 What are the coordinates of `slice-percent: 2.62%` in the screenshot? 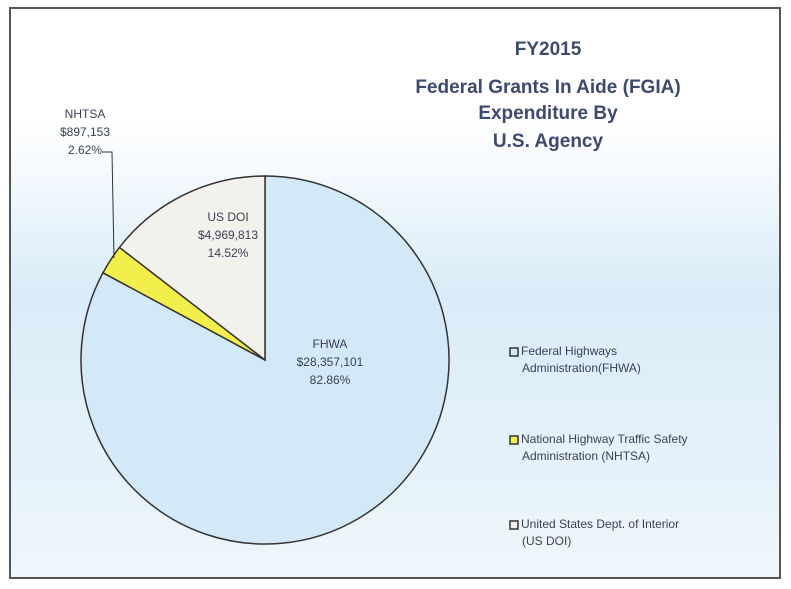 It's located at (85, 150).